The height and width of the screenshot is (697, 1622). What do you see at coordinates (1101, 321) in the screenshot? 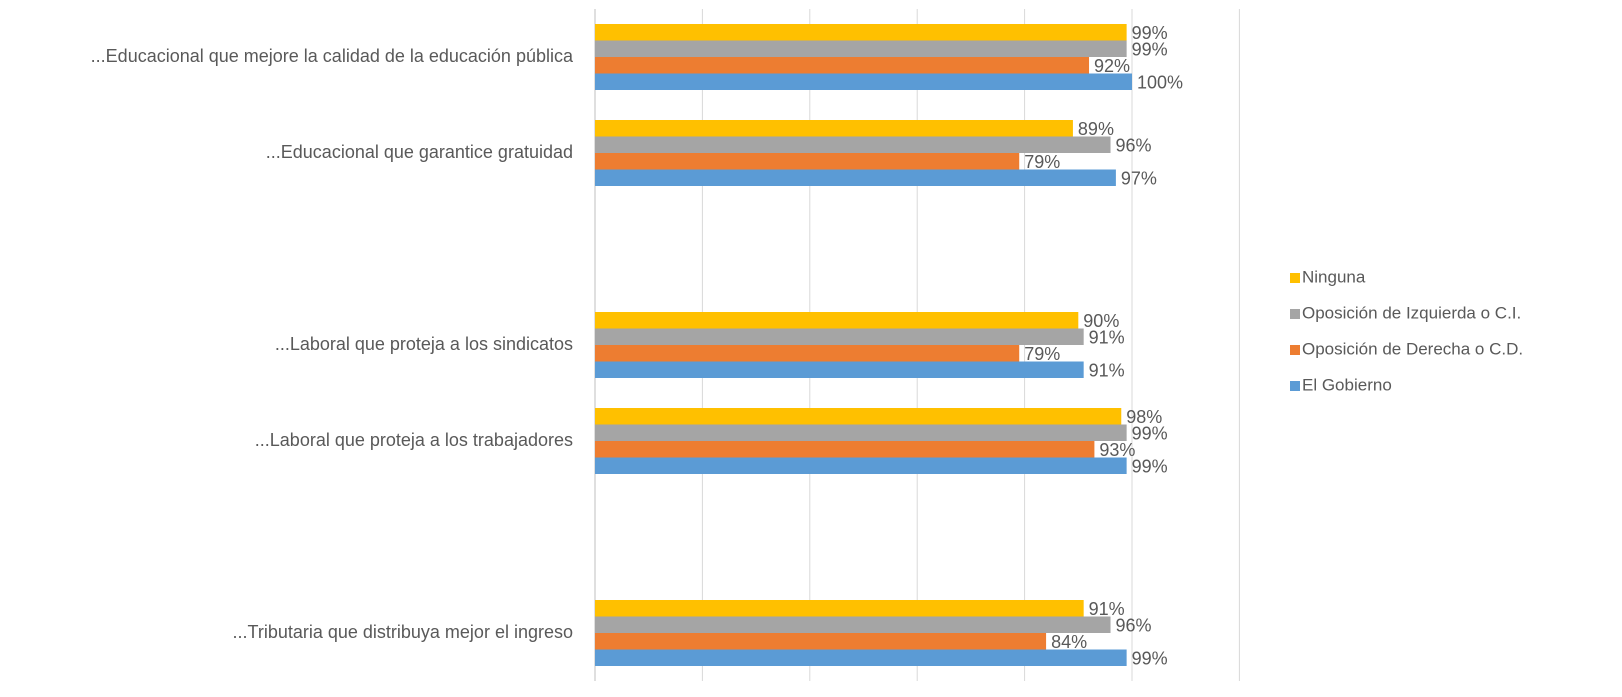
I see `data-label: 90%` at bounding box center [1101, 321].